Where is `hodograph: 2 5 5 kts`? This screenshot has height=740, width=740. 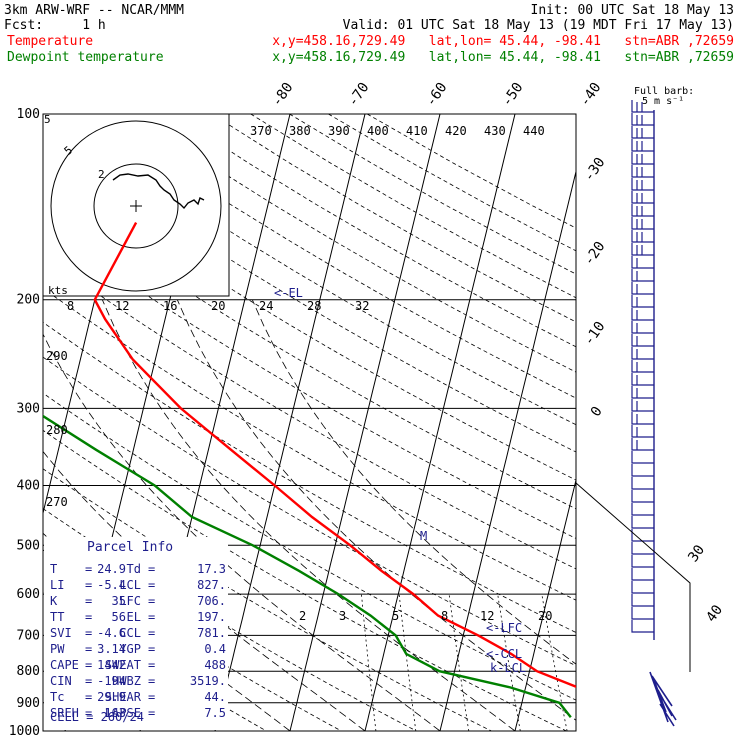
hodograph: 2 5 5 kts is located at coordinates (136, 205).